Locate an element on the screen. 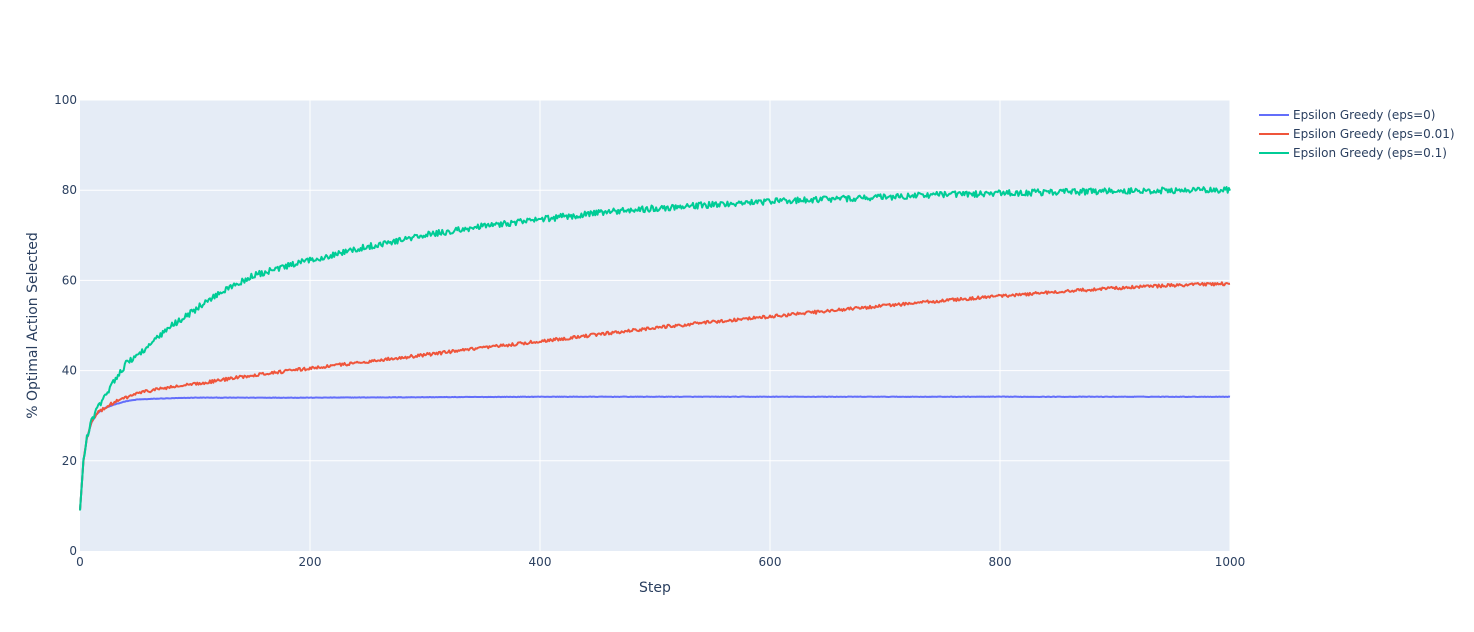 Image resolution: width=1474 pixels, height=632 pixels. x-tick-label: 400 is located at coordinates (540, 562).